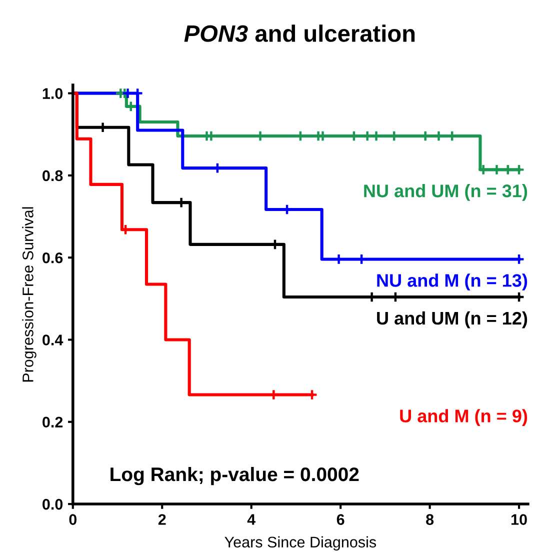 The width and height of the screenshot is (536, 556). What do you see at coordinates (52, 422) in the screenshot?
I see `y-tick-label: 0.2` at bounding box center [52, 422].